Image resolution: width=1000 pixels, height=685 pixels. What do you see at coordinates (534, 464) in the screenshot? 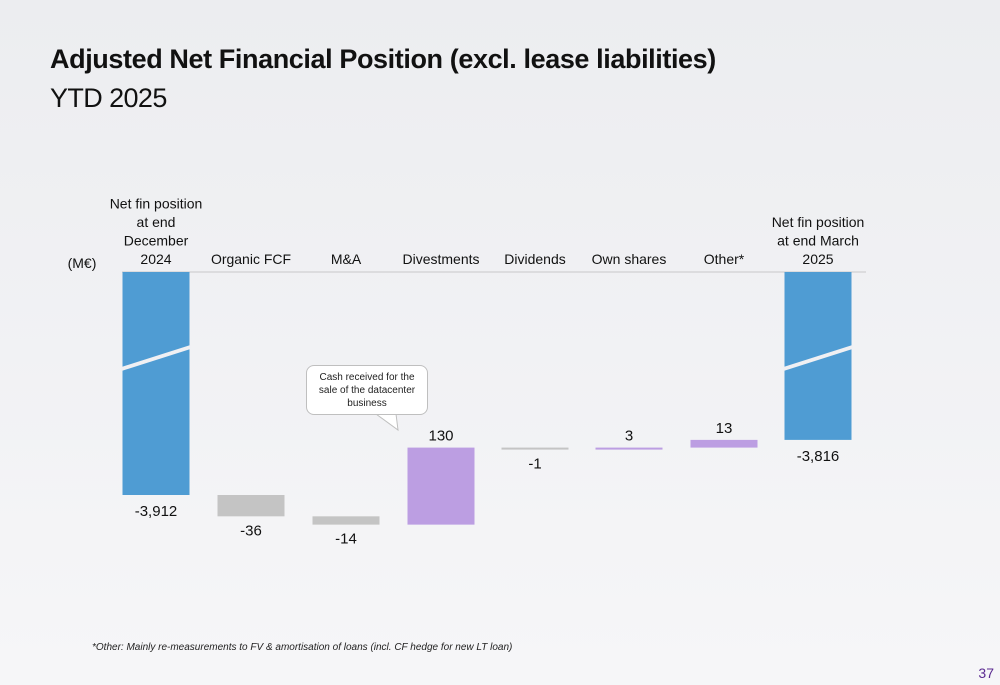
I see `value-label: -1` at bounding box center [534, 464].